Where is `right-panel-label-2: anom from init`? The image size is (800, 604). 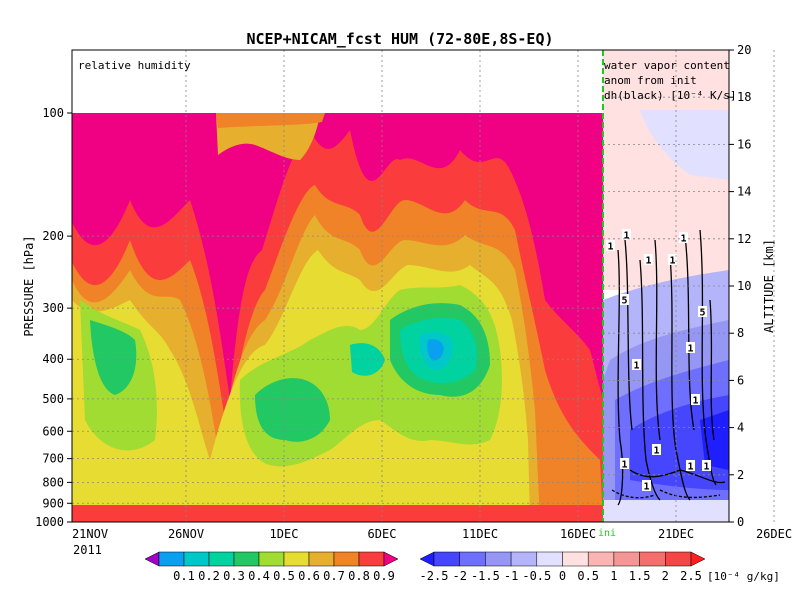
right-panel-label-2: anom from init is located at coordinates (650, 80).